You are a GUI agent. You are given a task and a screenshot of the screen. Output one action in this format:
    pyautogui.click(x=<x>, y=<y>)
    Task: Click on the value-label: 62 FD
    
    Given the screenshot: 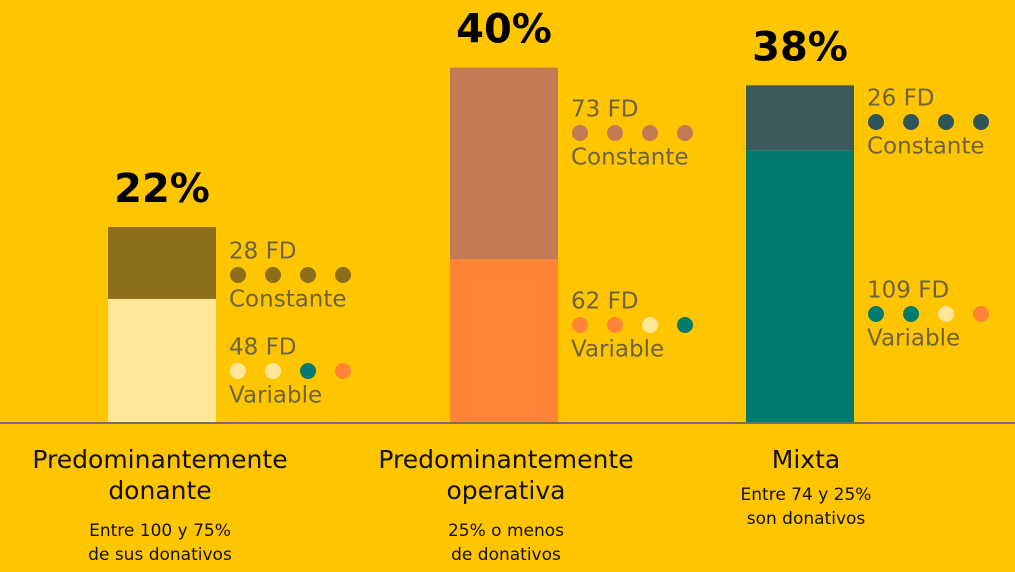 What is the action you would take?
    pyautogui.click(x=605, y=302)
    